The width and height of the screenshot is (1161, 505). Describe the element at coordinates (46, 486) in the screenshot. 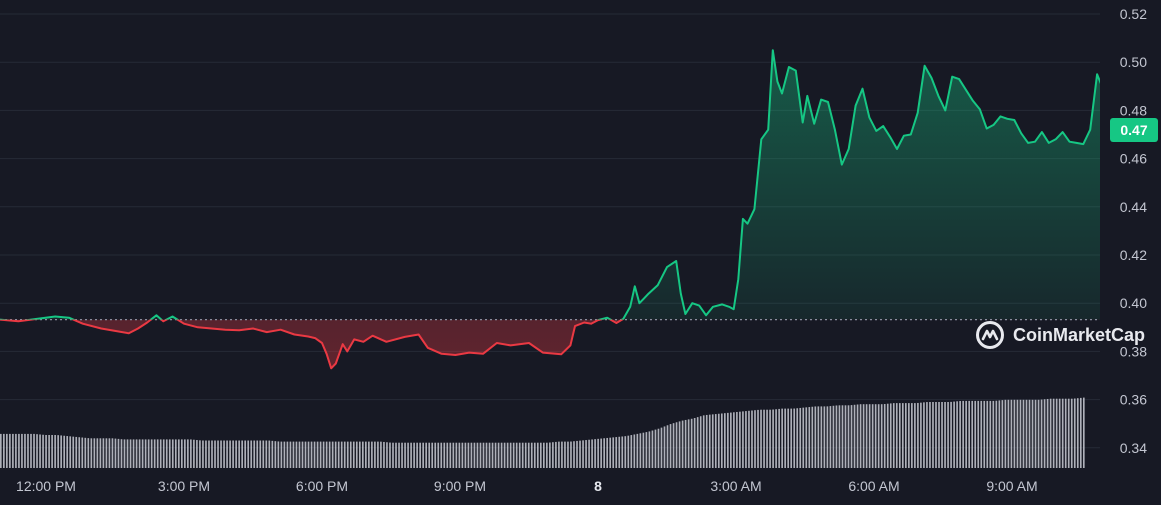

I see `x-tick-label: 12:00 PM` at that location.